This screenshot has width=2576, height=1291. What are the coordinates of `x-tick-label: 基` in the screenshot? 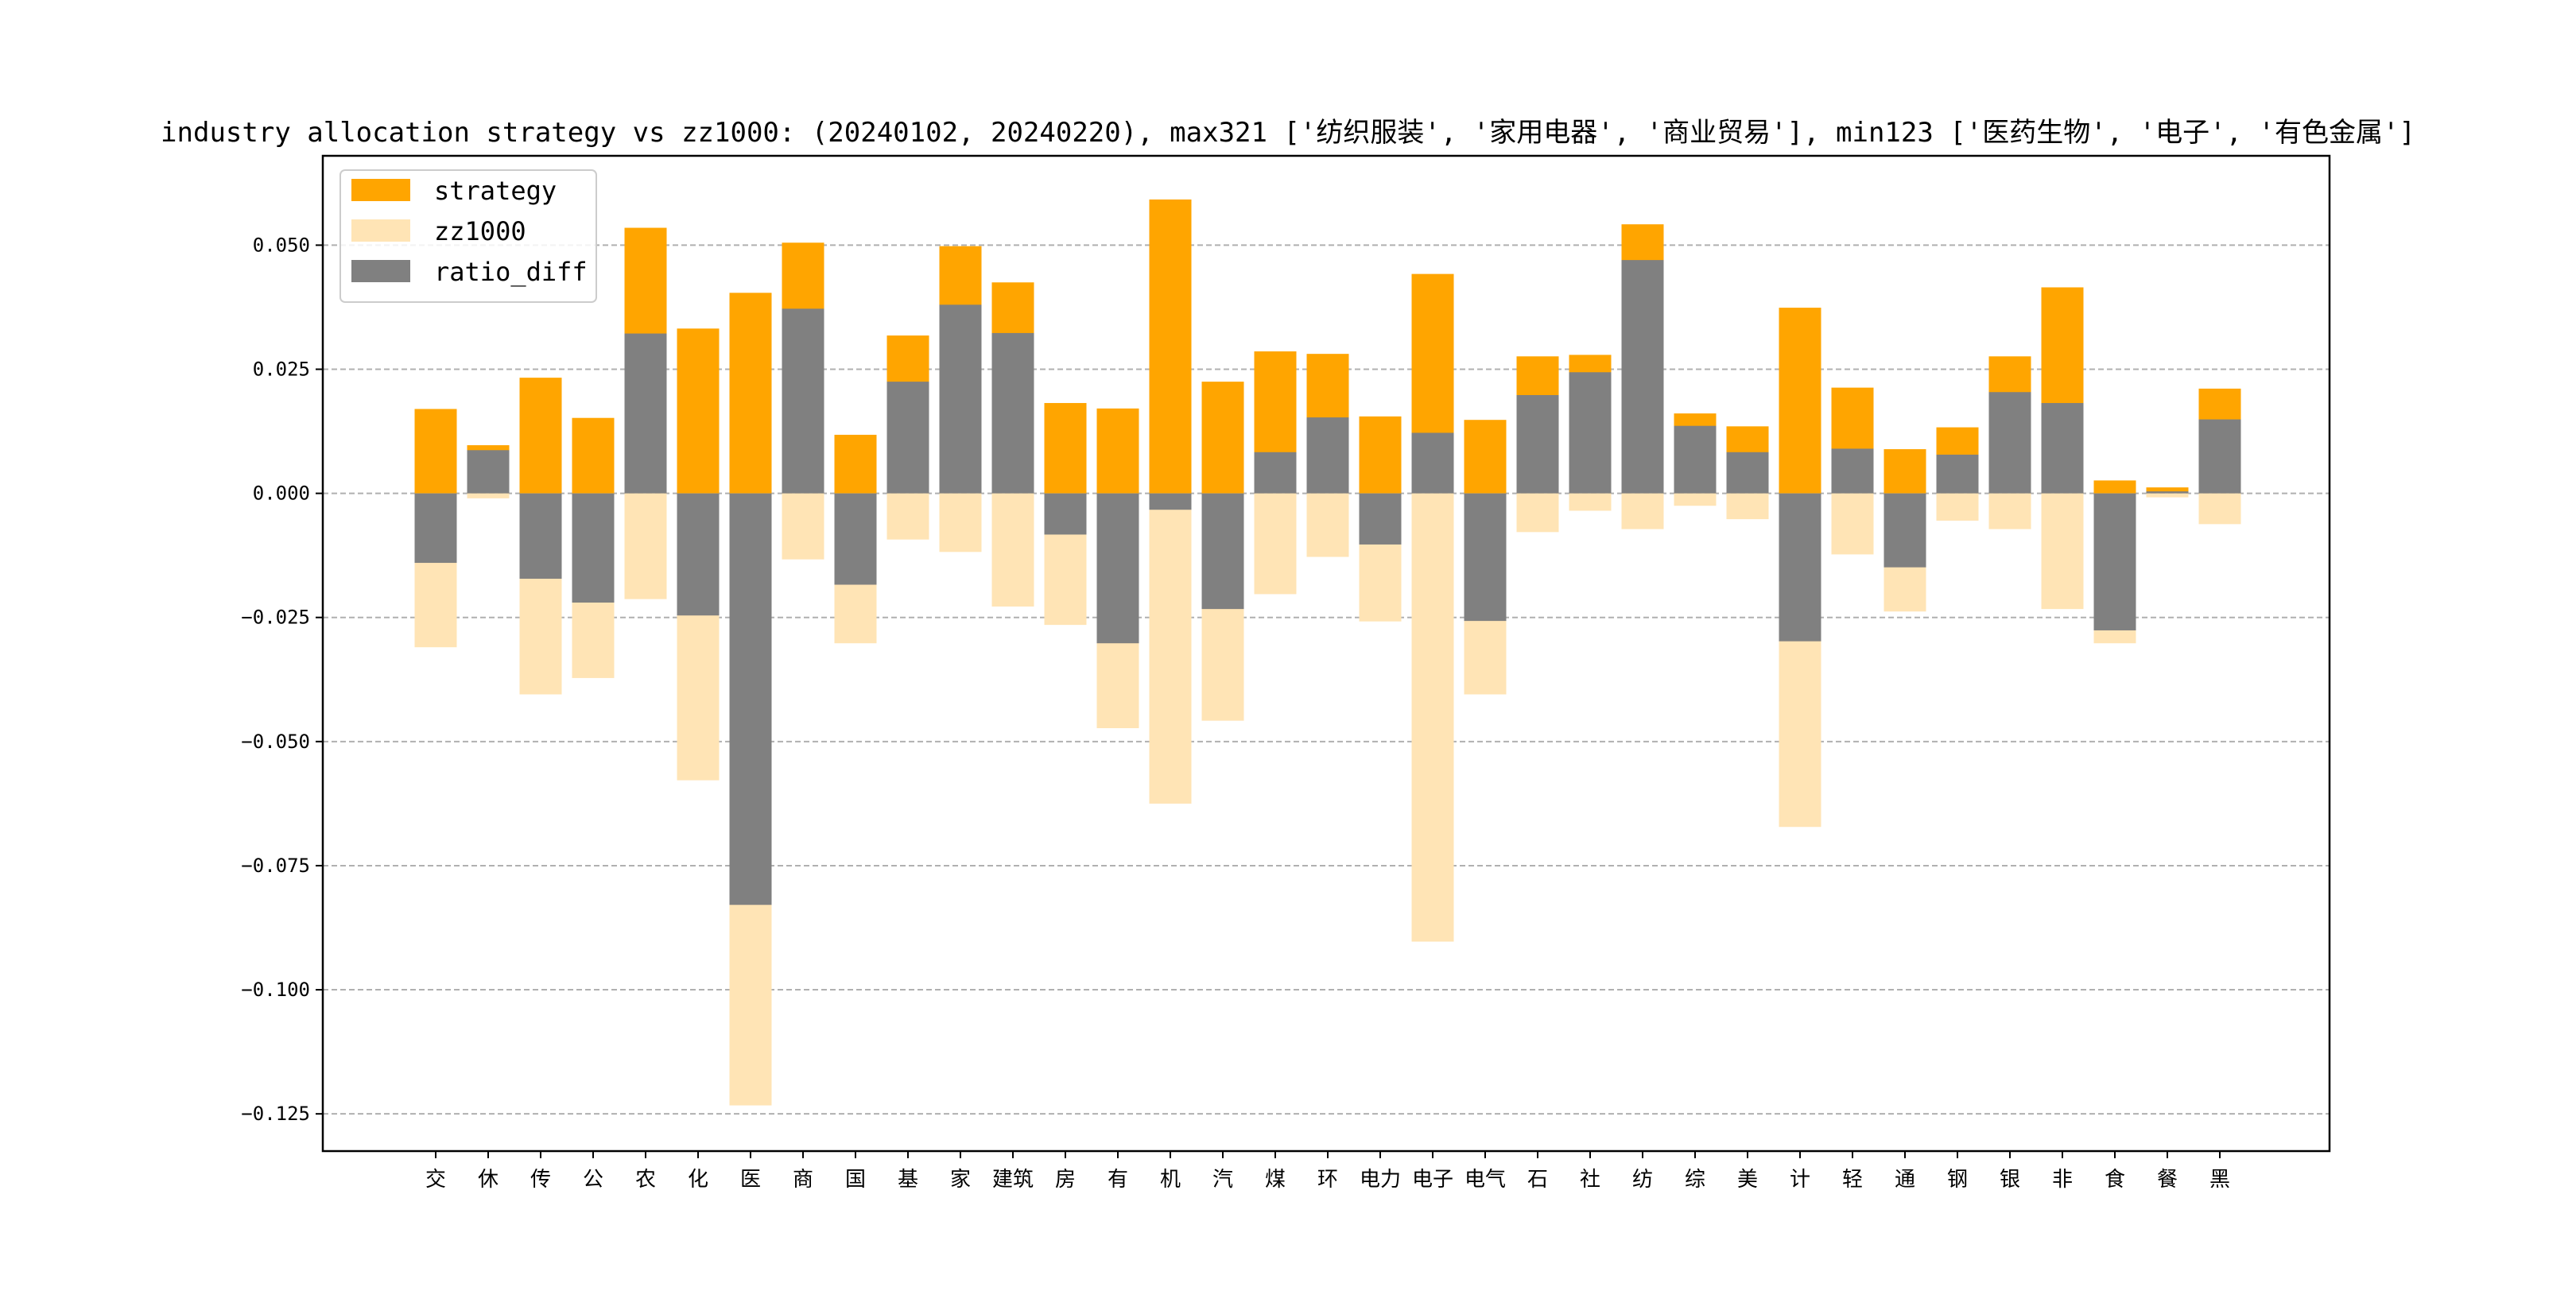 It's located at (908, 1180).